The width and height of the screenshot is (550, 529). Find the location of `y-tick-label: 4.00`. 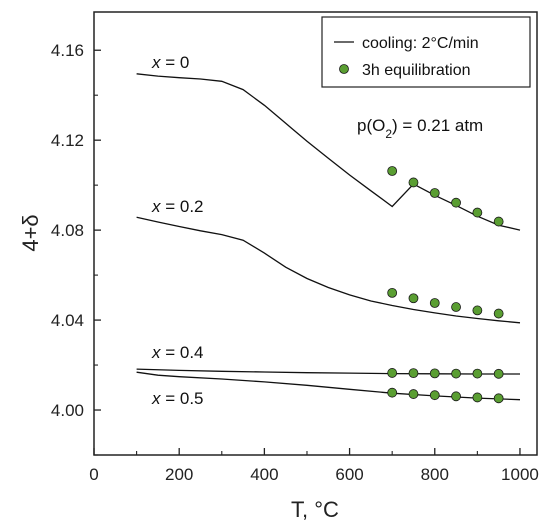

y-tick-label: 4.00 is located at coordinates (67, 410).